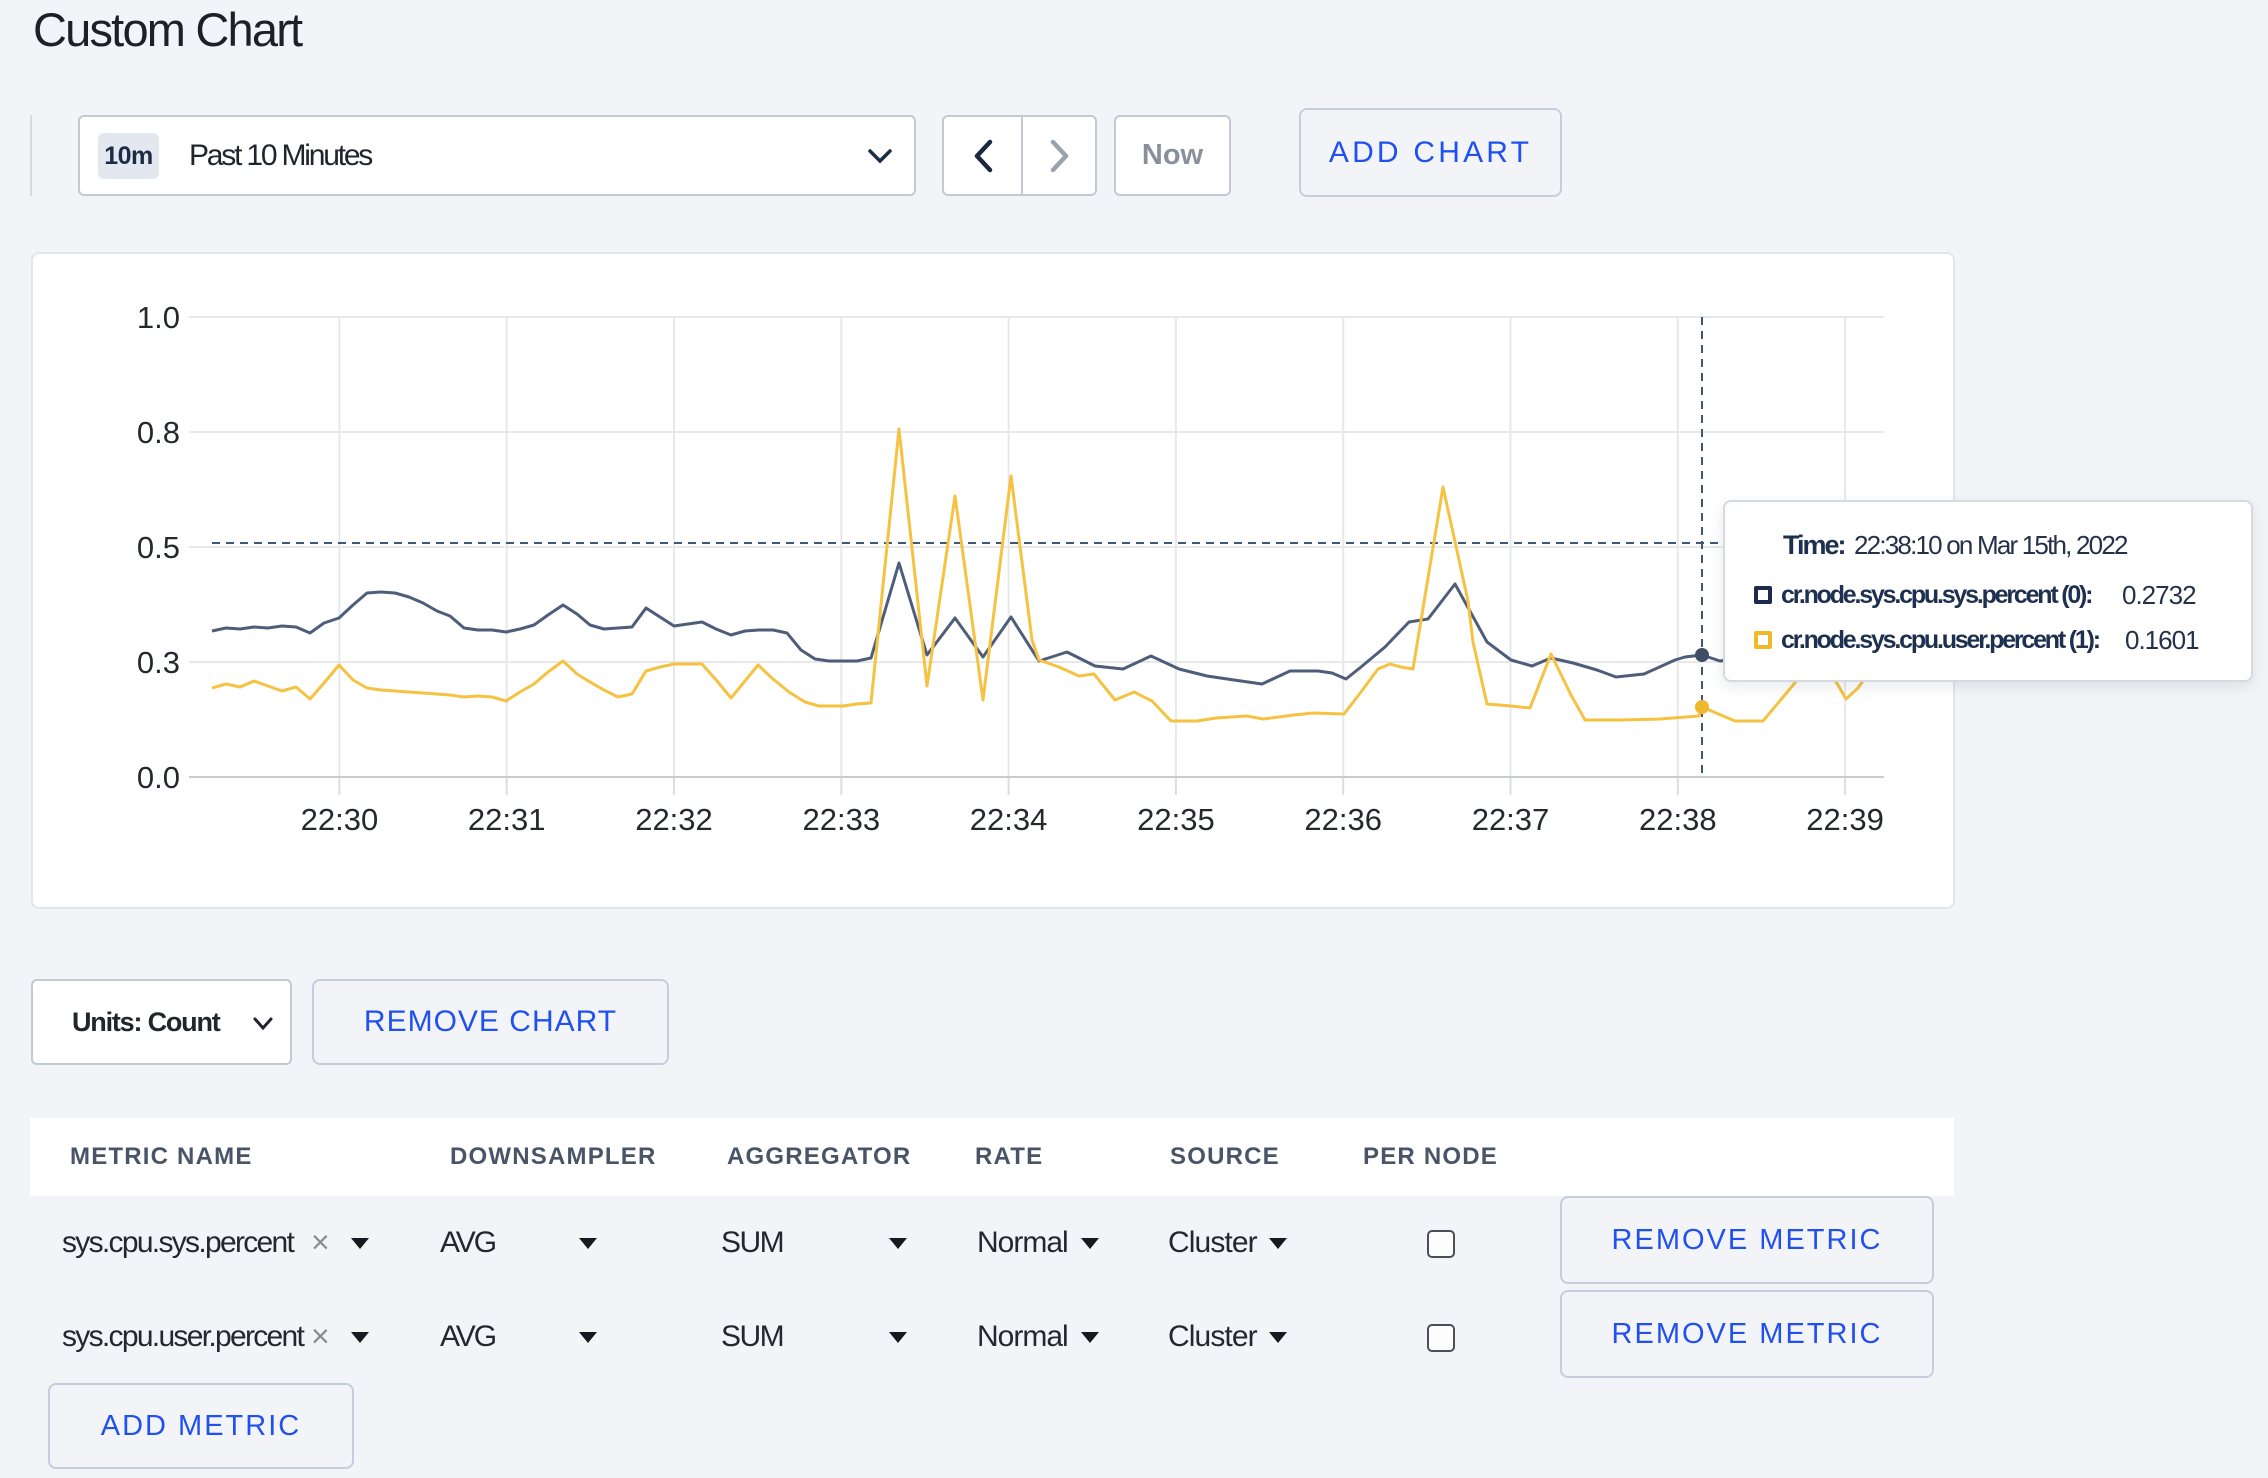 Image resolution: width=2268 pixels, height=1478 pixels. Describe the element at coordinates (1009, 819) in the screenshot. I see `svg-text: 22:34` at that location.